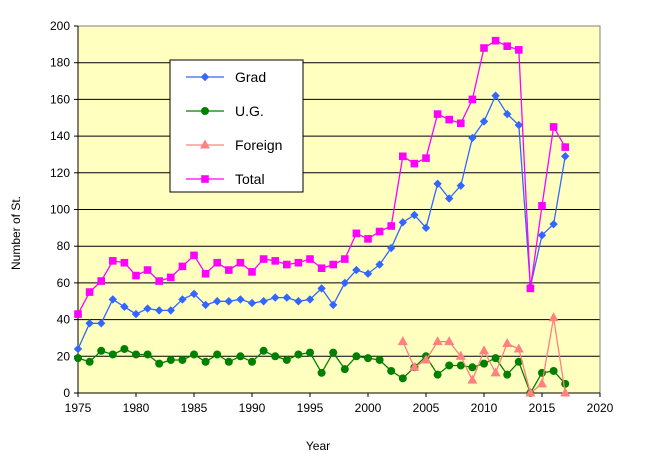 The height and width of the screenshot is (471, 647). Describe the element at coordinates (16, 233) in the screenshot. I see `y-axis-title: Number of St.` at that location.